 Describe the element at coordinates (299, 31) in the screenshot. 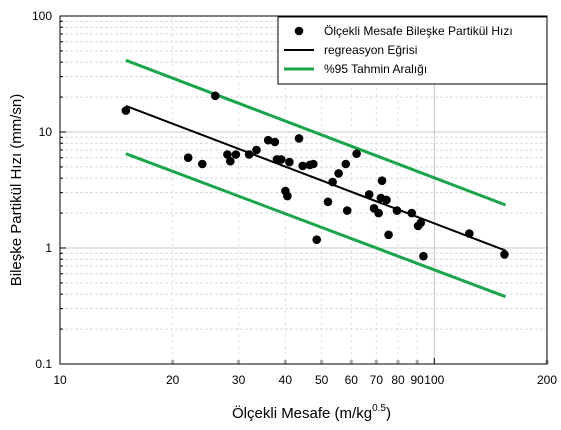

I see `legend-marker-point` at that location.